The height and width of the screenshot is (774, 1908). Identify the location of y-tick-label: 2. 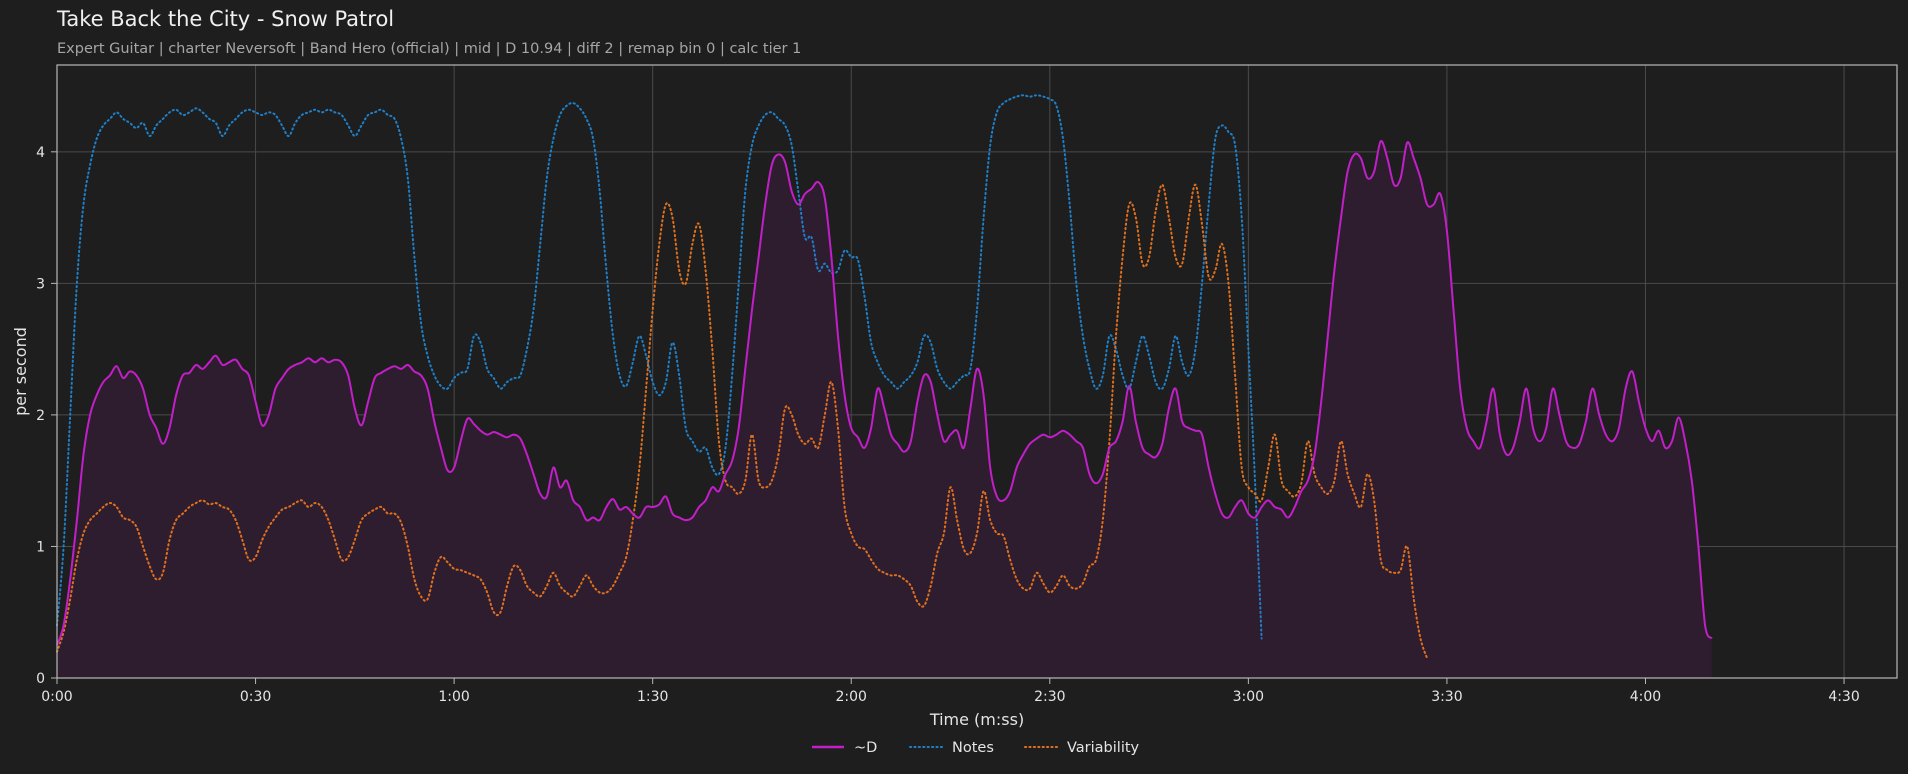
(40, 416).